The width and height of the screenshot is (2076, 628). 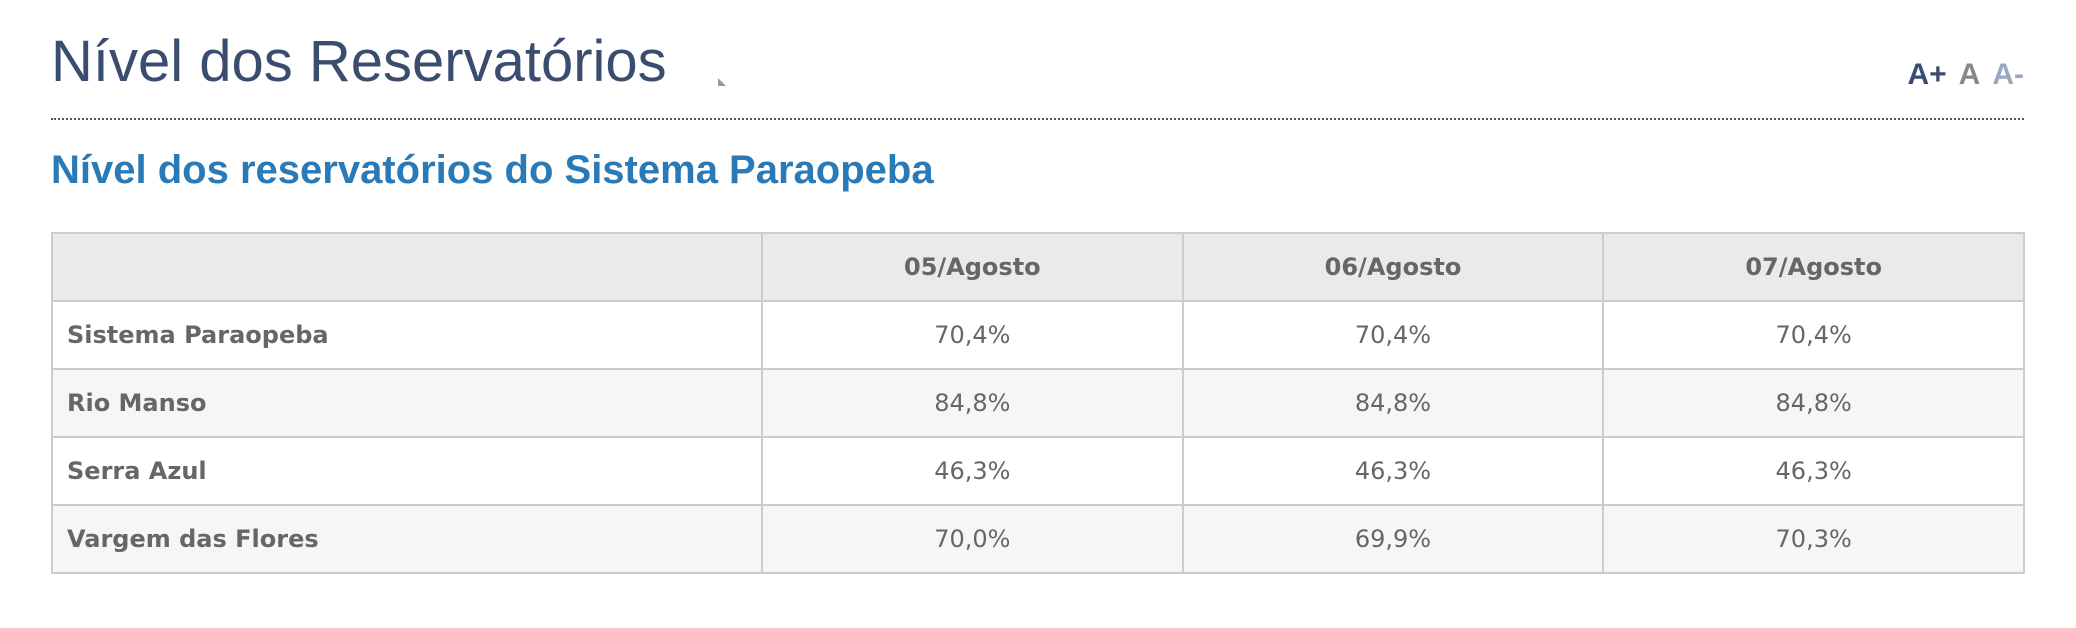 I want to click on divider, so click(x=1037, y=119).